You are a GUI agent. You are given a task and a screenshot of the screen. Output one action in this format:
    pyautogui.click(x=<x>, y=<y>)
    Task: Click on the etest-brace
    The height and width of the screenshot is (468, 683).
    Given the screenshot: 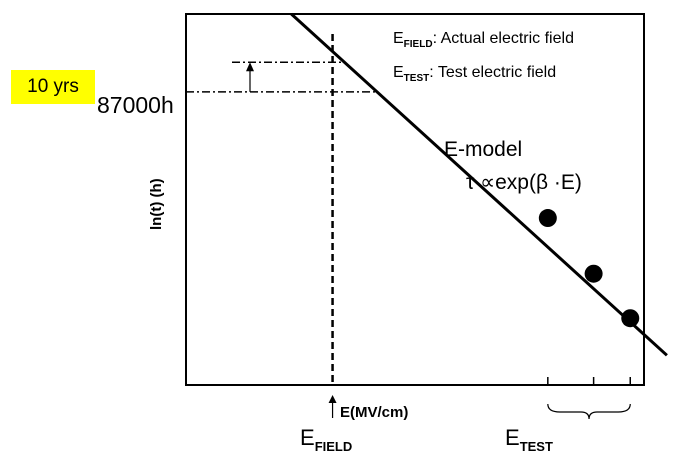 What is the action you would take?
    pyautogui.click(x=589, y=411)
    